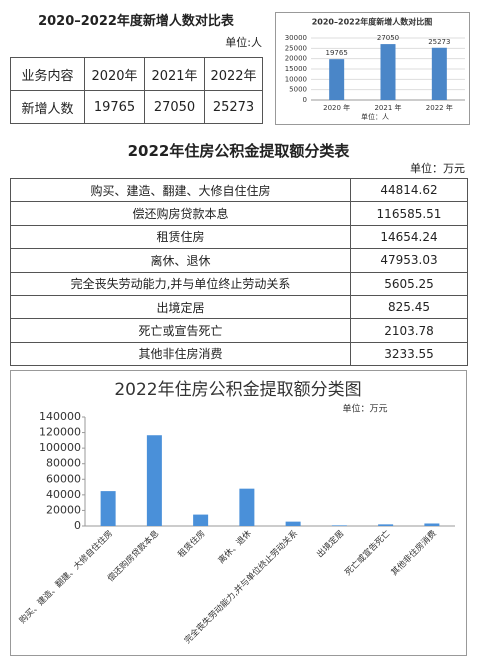  What do you see at coordinates (47, 107) in the screenshot?
I see `table-cell: 新增人数` at bounding box center [47, 107].